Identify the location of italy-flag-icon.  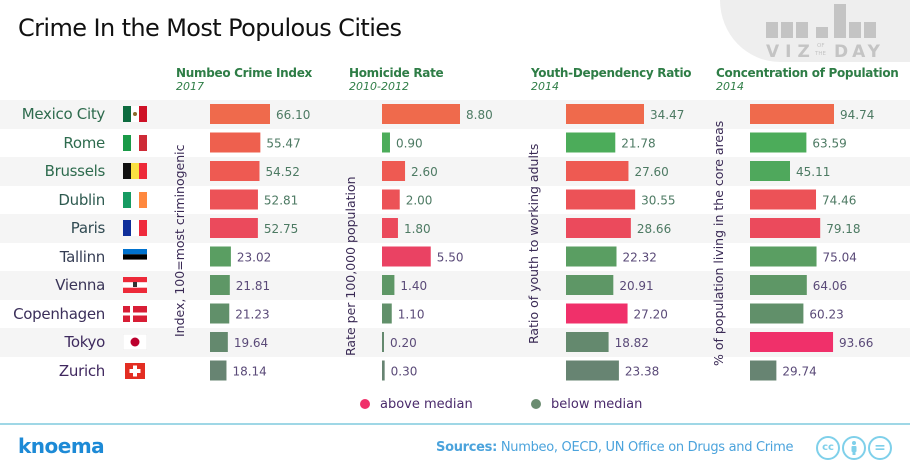
(135, 142).